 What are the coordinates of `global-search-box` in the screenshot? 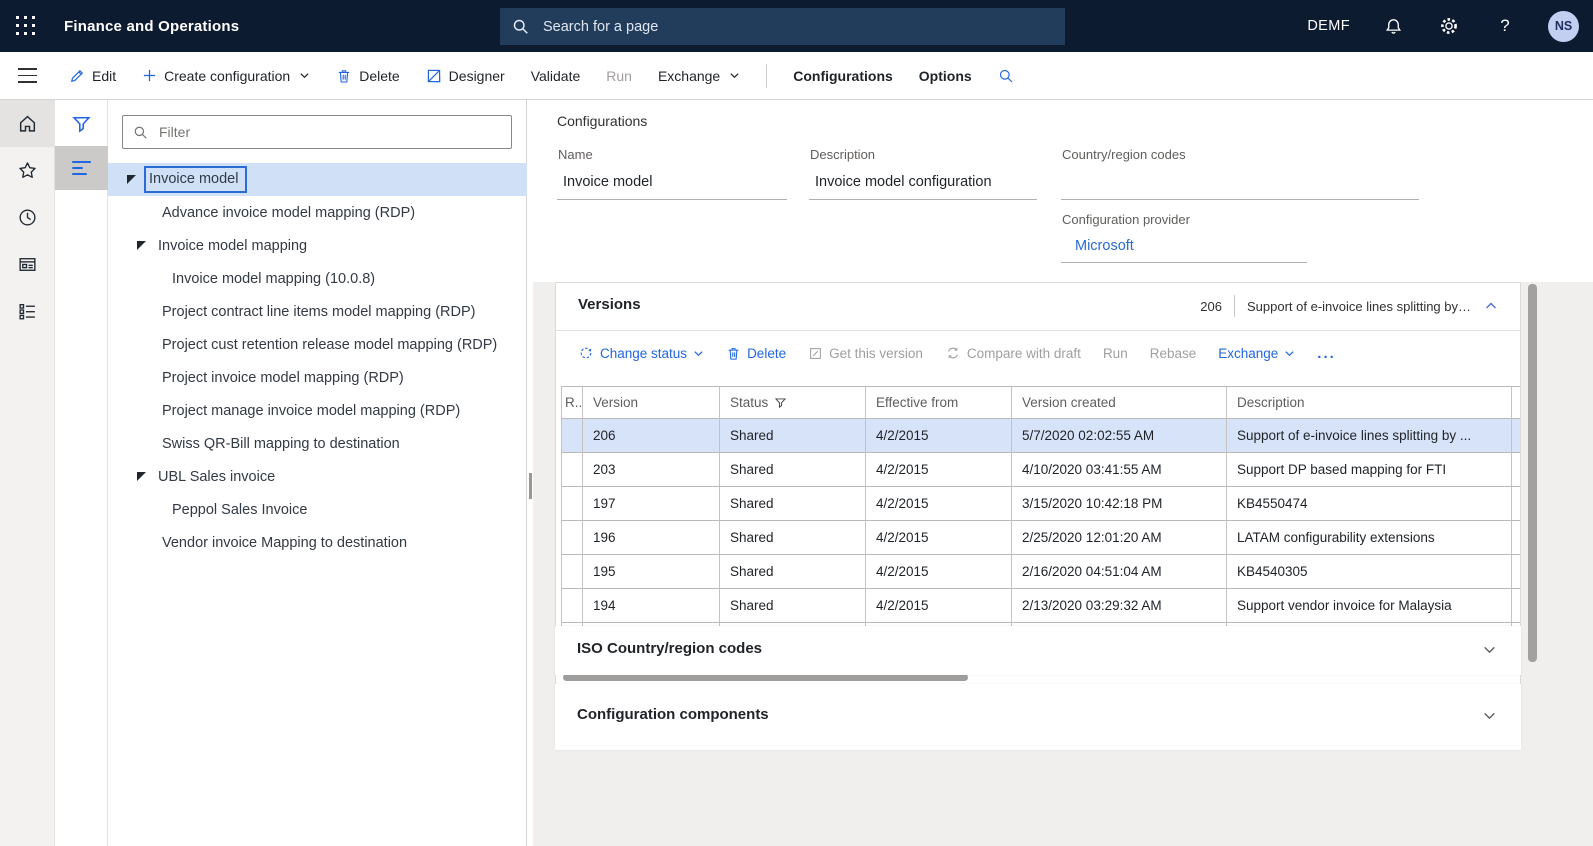 It's located at (782, 26).